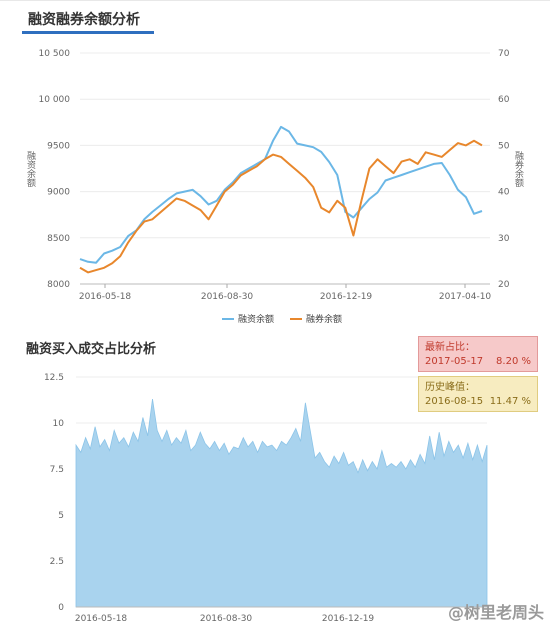 This screenshot has width=550, height=625. What do you see at coordinates (61, 516) in the screenshot?
I see `y-tick-label: 5` at bounding box center [61, 516].